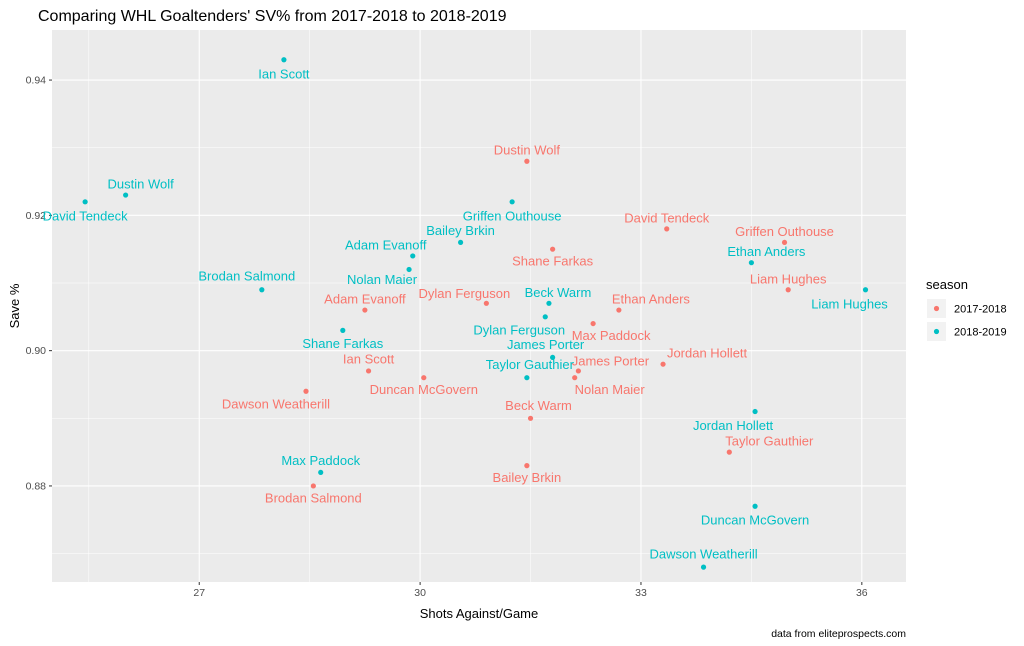  I want to click on x-tick-label: 33, so click(641, 593).